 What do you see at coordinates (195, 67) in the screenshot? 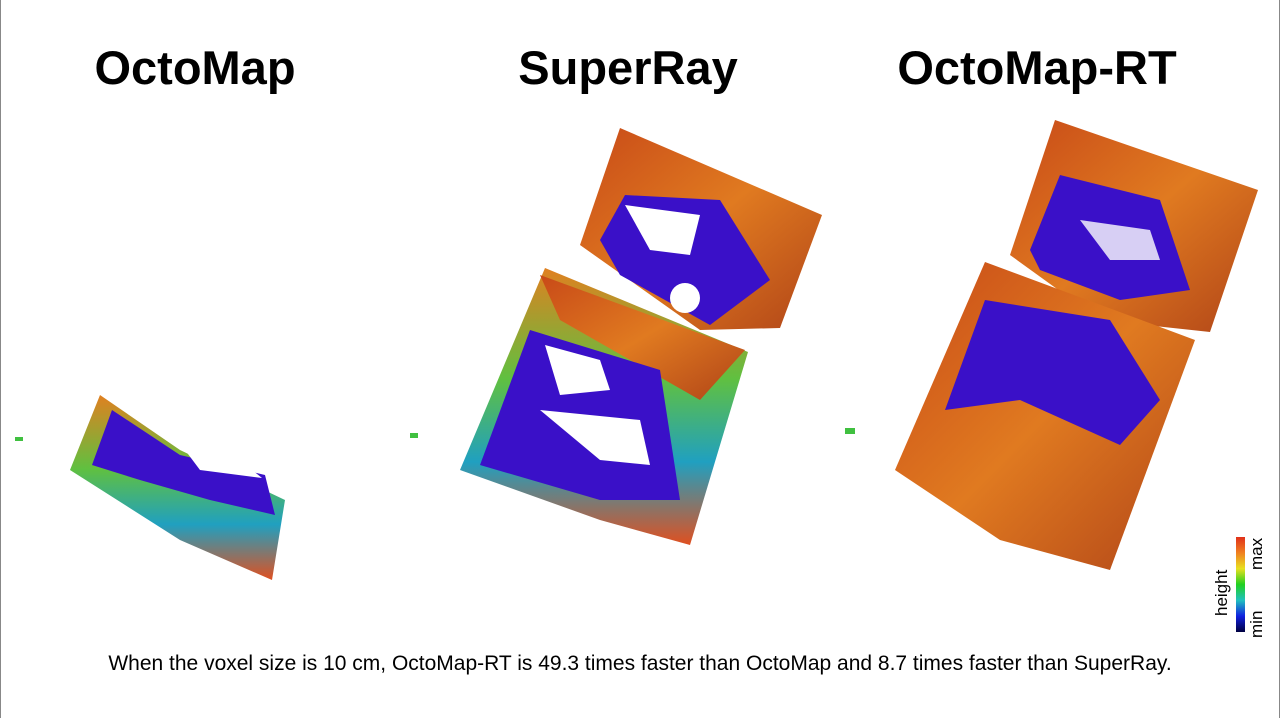
I see `title-octomap: OctoMap` at bounding box center [195, 67].